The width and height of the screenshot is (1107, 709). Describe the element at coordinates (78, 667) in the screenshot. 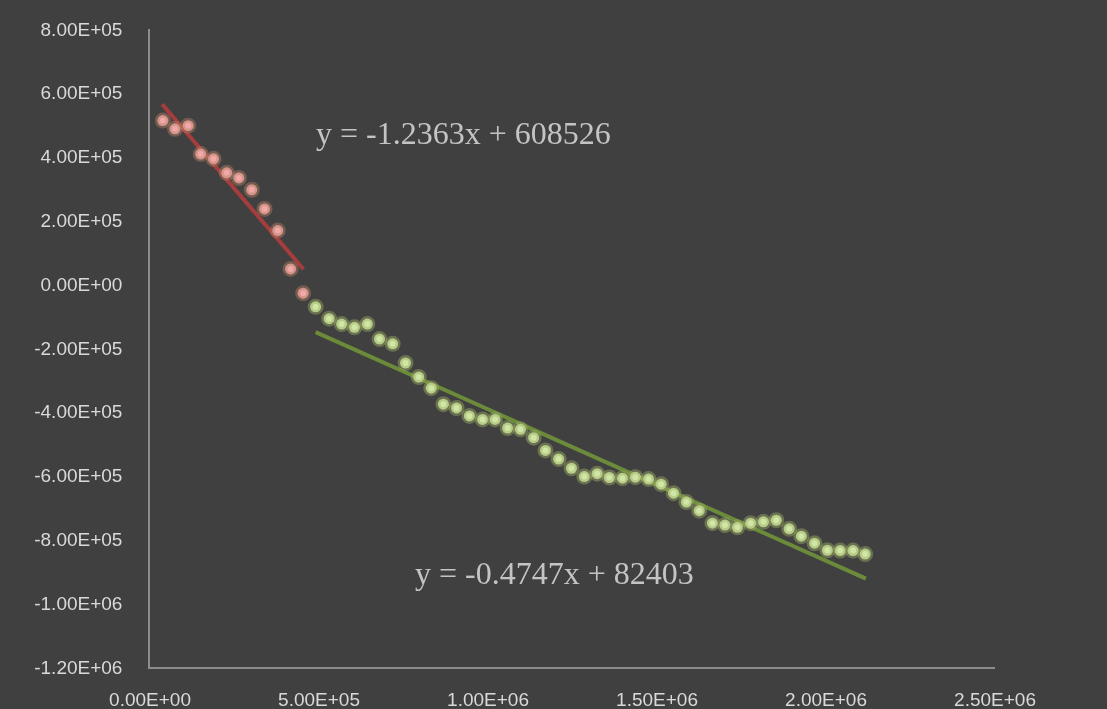

I see `y-tick-label: -1.20E+06` at that location.